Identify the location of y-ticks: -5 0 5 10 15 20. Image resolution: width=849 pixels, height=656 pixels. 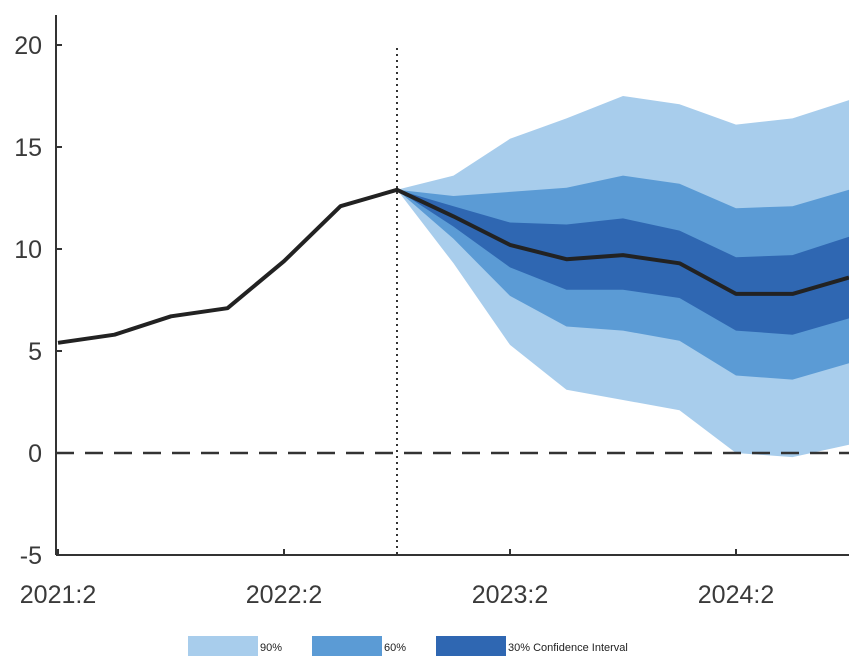
(38, 301).